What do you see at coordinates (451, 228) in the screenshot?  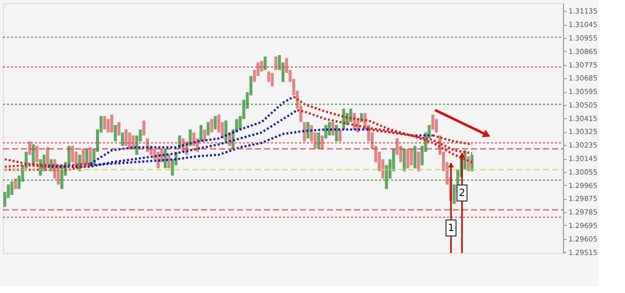 I see `annotation: 1` at bounding box center [451, 228].